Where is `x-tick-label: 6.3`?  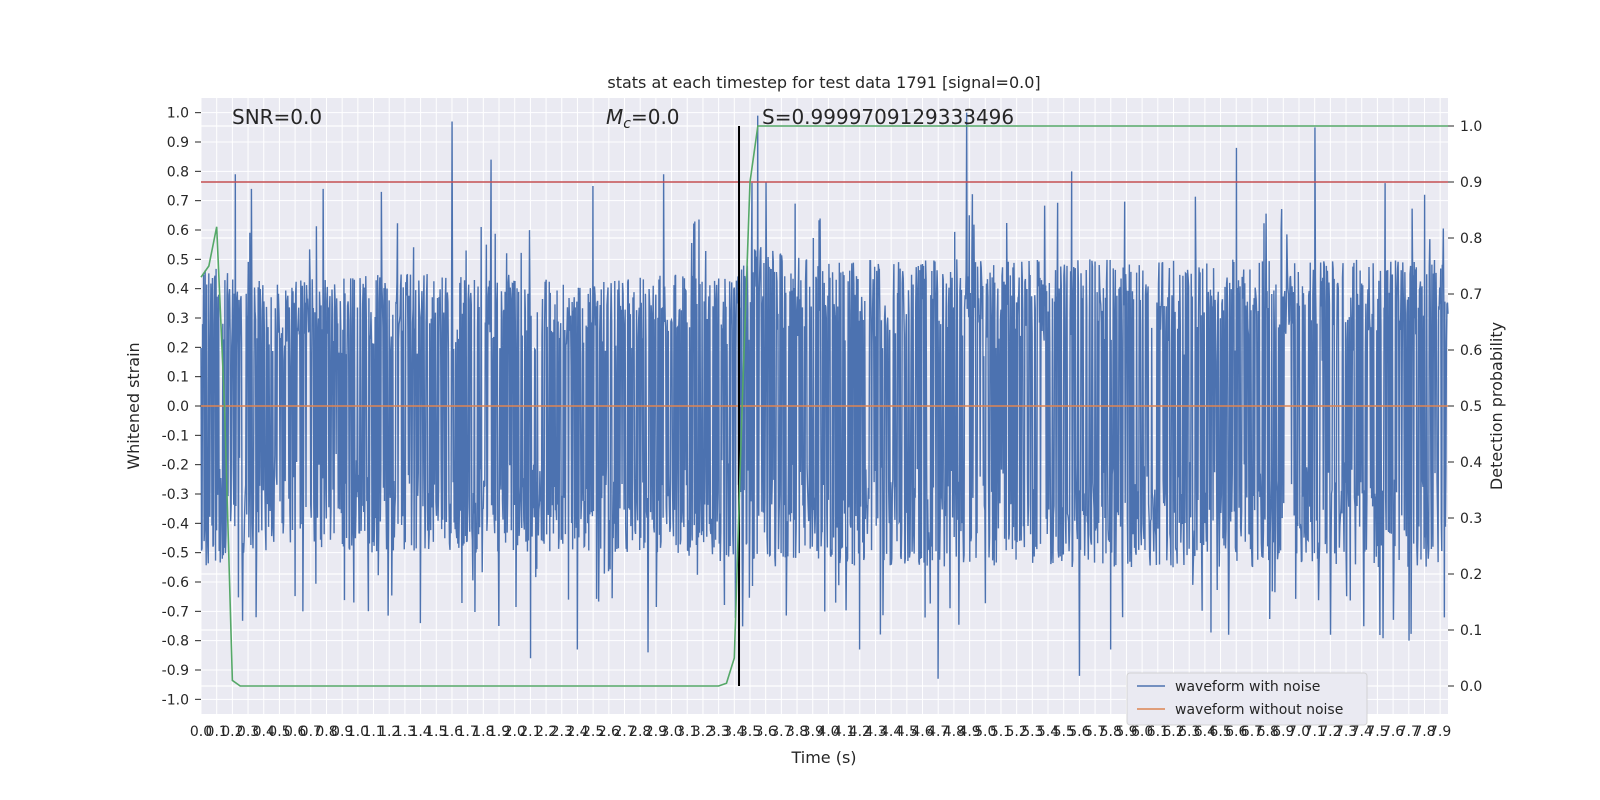
x-tick-label: 6.3 is located at coordinates (1189, 732).